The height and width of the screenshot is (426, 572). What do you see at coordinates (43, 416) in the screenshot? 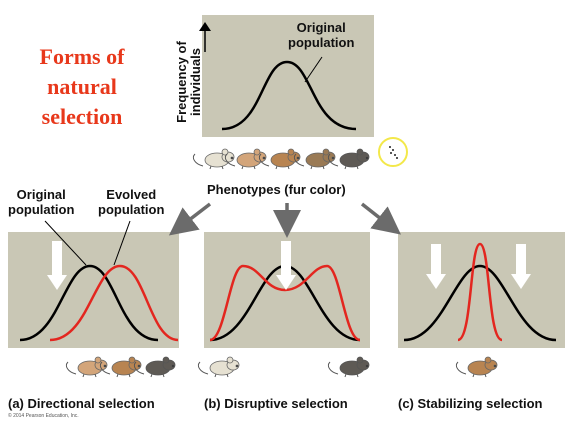
I see `copyright: © 2014 Pearson Education, Inc.` at bounding box center [43, 416].